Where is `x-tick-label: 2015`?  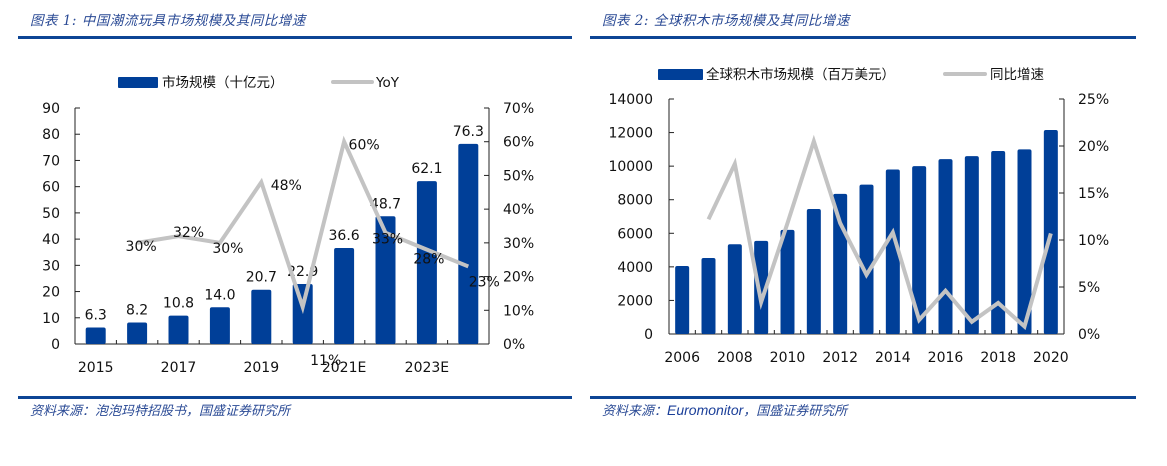 x-tick-label: 2015 is located at coordinates (96, 368).